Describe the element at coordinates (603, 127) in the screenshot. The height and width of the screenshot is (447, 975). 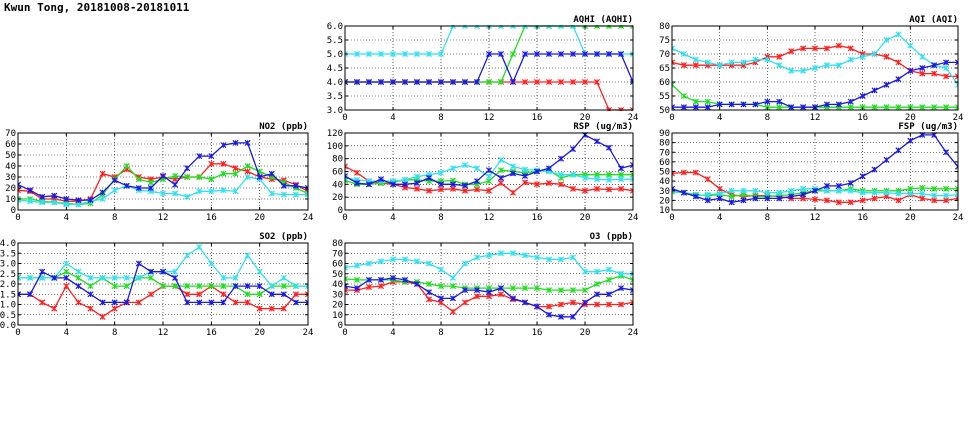
I see `chart-title: RSP (ug/m3)` at that location.